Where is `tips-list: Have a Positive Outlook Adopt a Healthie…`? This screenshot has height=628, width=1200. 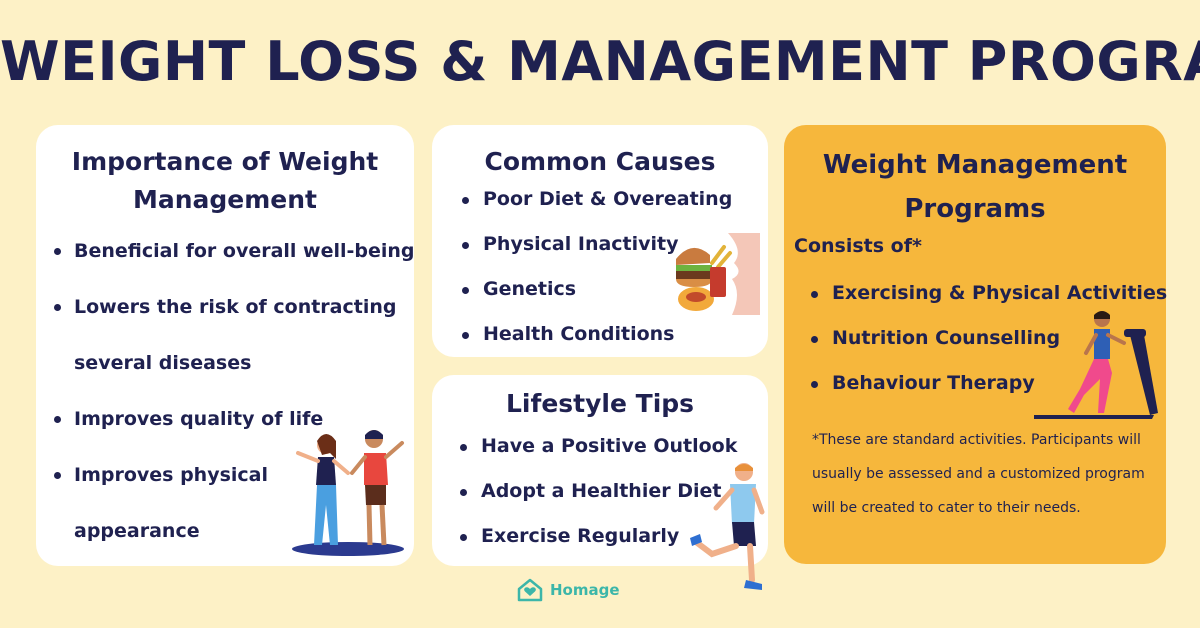 tips-list: Have a Positive Outlook Adopt a Healthie… is located at coordinates (598, 491).